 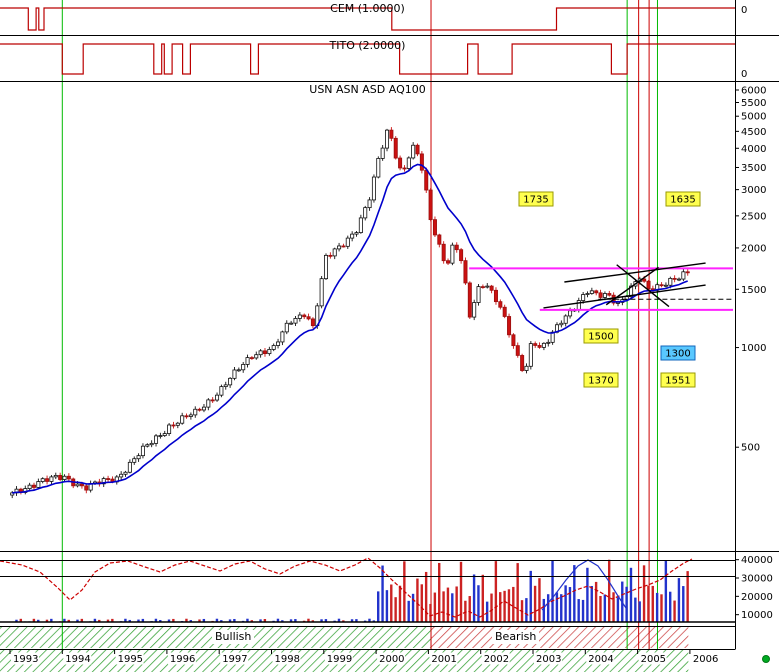 I want to click on y-axis-label: 1000, so click(x=753, y=348).